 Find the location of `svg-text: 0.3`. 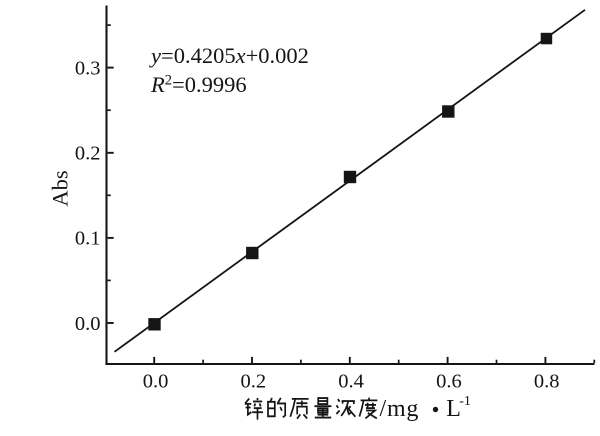

svg-text: 0.3 is located at coordinates (88, 68).